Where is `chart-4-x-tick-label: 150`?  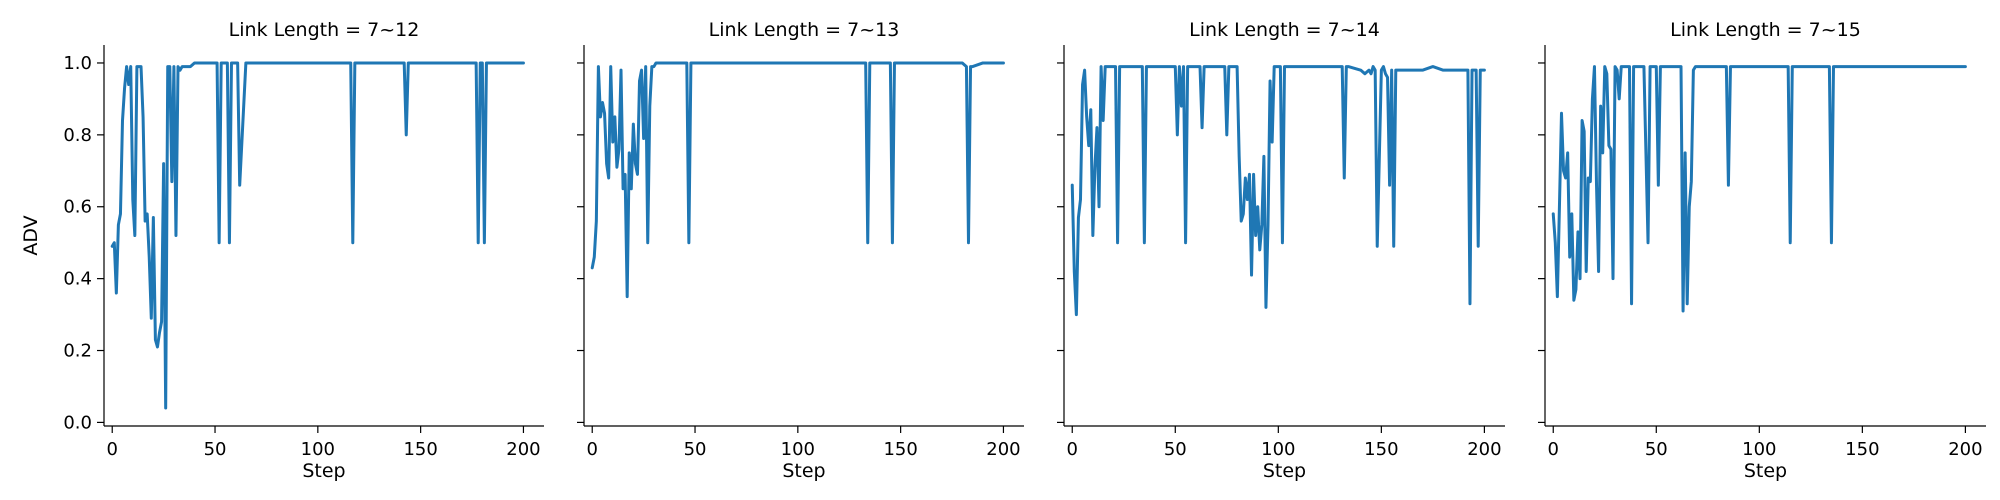
chart-4-x-tick-label: 150 is located at coordinates (1862, 449).